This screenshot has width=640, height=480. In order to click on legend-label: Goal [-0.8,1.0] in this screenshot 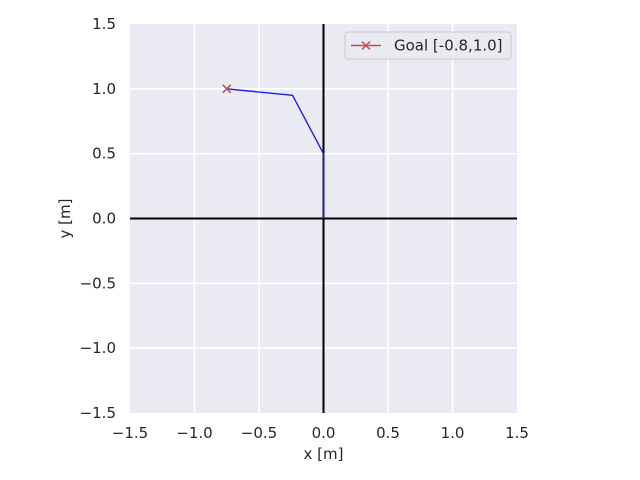, I will do `click(448, 46)`.